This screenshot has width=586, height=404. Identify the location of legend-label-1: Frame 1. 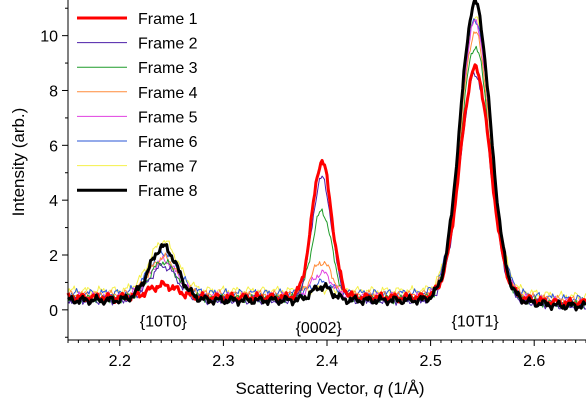
(168, 19).